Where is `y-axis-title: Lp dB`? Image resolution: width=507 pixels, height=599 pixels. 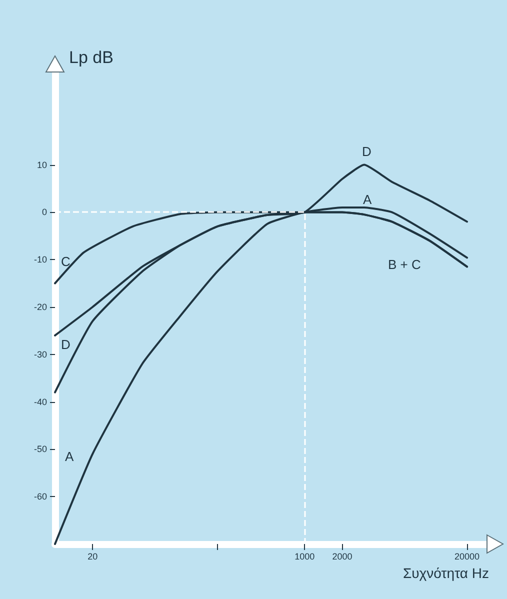 y-axis-title: Lp dB is located at coordinates (91, 57).